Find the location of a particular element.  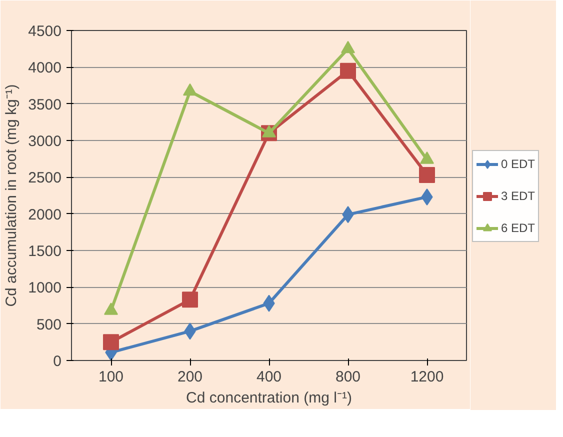

y-tick-label: 4000 is located at coordinates (45, 68).